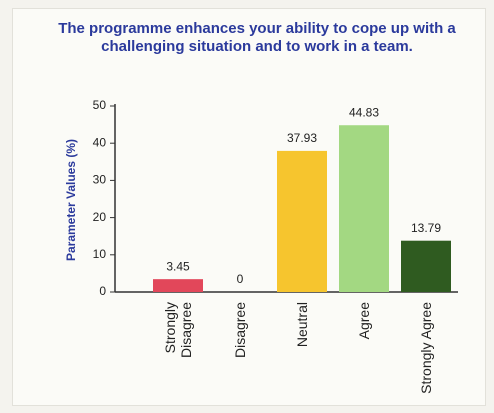  I want to click on y-tick-label: 40, so click(100, 142).